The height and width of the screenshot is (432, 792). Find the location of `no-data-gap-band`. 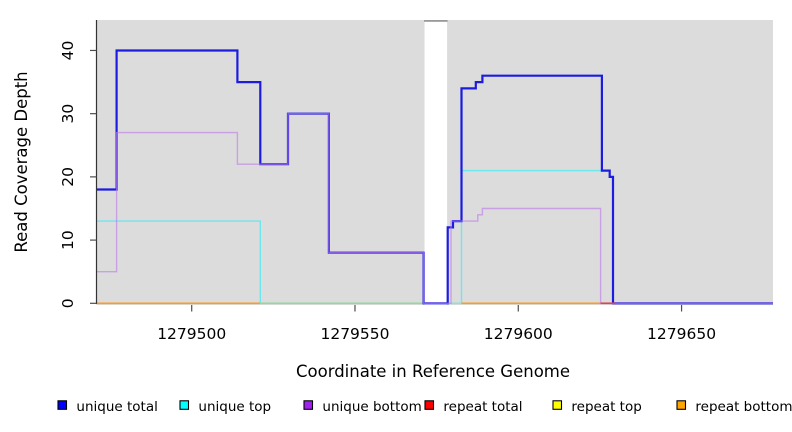

no-data-gap-band is located at coordinates (436, 163).